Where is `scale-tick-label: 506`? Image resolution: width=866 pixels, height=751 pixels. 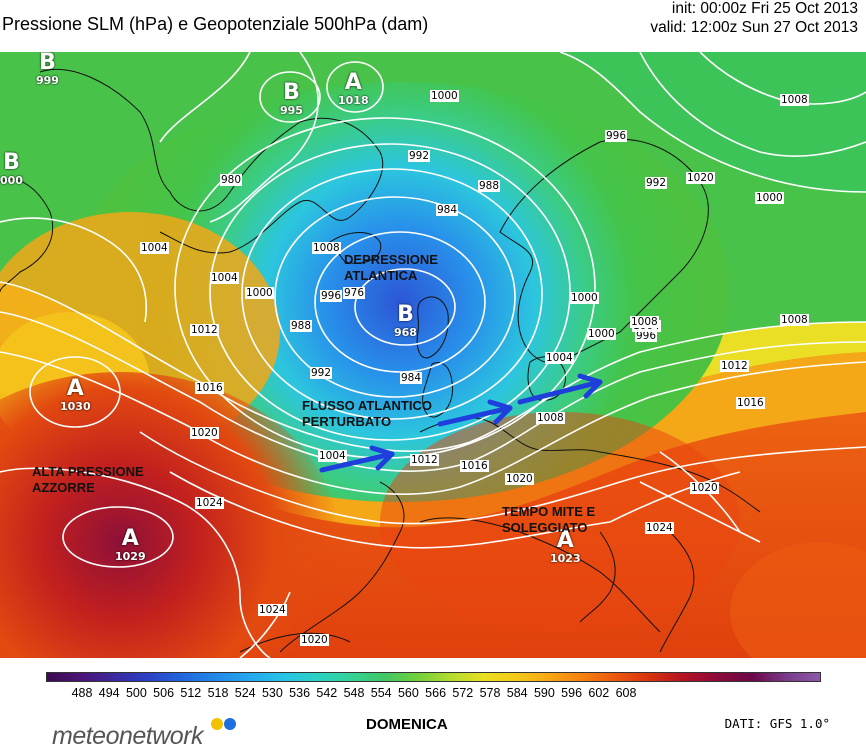 scale-tick-label: 506 is located at coordinates (164, 693).